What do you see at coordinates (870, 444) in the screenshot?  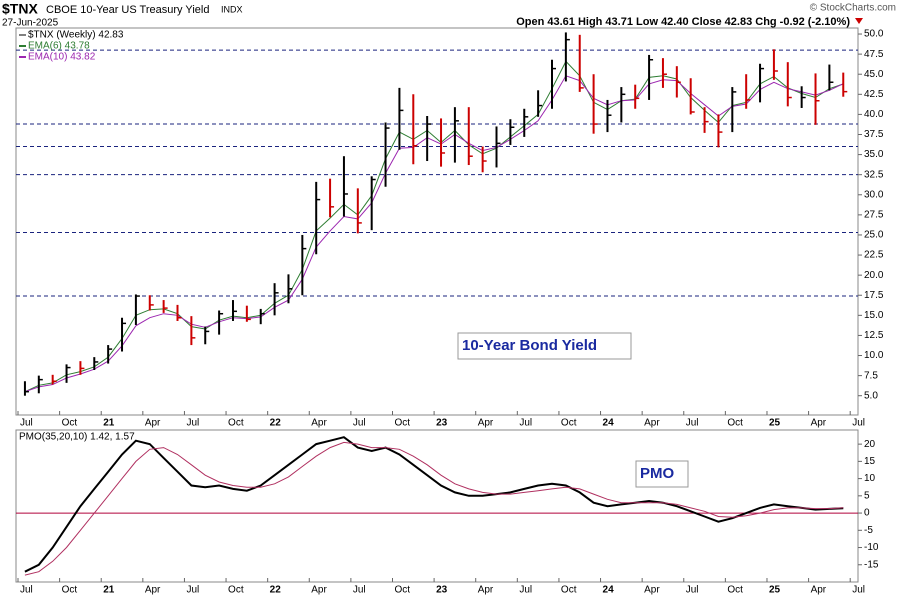 I see `y-tick-label: 20` at bounding box center [870, 444].